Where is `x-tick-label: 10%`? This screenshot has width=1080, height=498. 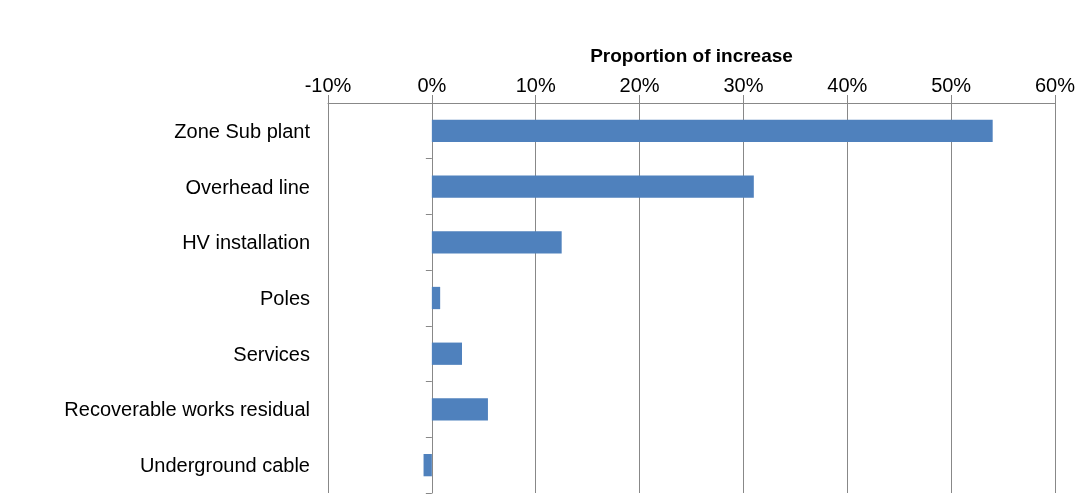
x-tick-label: 10% is located at coordinates (535, 85).